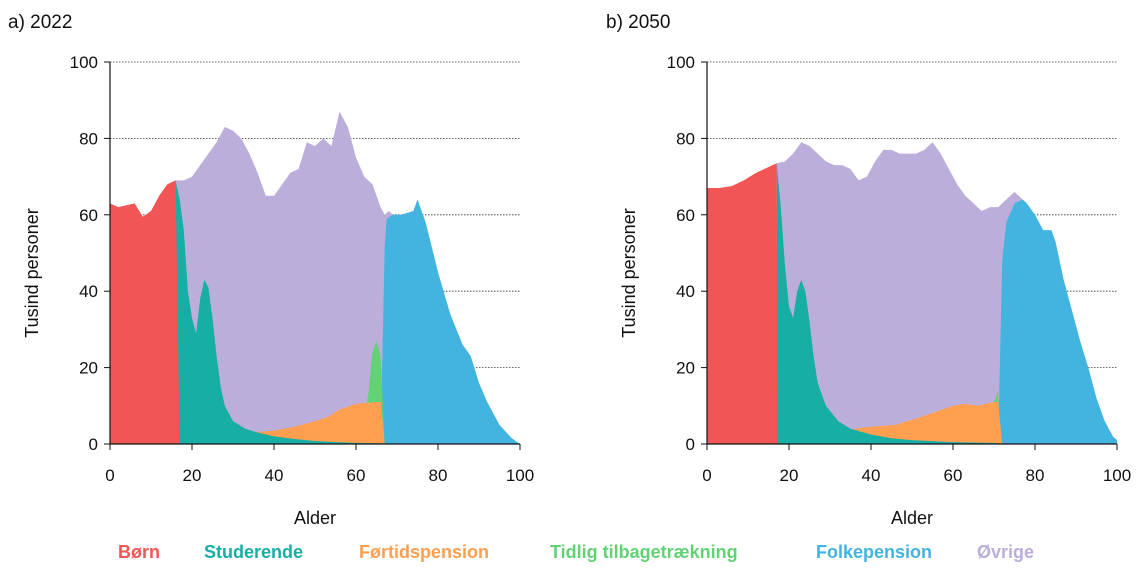 The width and height of the screenshot is (1141, 570). What do you see at coordinates (139, 552) in the screenshot?
I see `legend-born: Børn` at bounding box center [139, 552].